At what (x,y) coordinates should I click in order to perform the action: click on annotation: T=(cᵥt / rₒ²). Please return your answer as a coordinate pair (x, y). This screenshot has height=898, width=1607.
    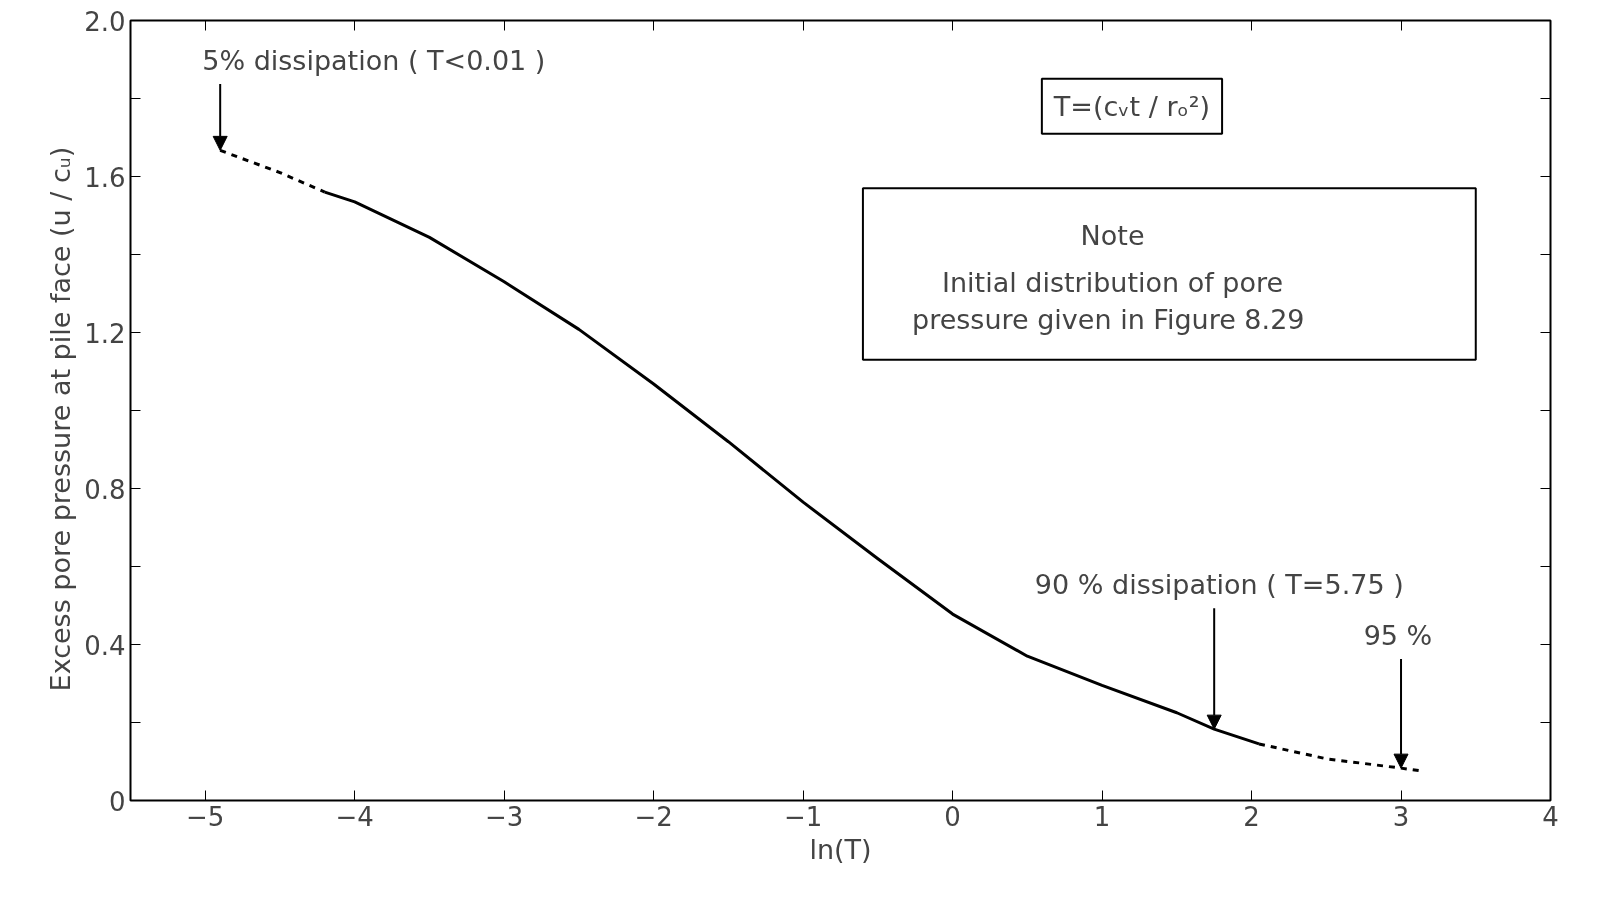
    Looking at the image, I should click on (1131, 106).